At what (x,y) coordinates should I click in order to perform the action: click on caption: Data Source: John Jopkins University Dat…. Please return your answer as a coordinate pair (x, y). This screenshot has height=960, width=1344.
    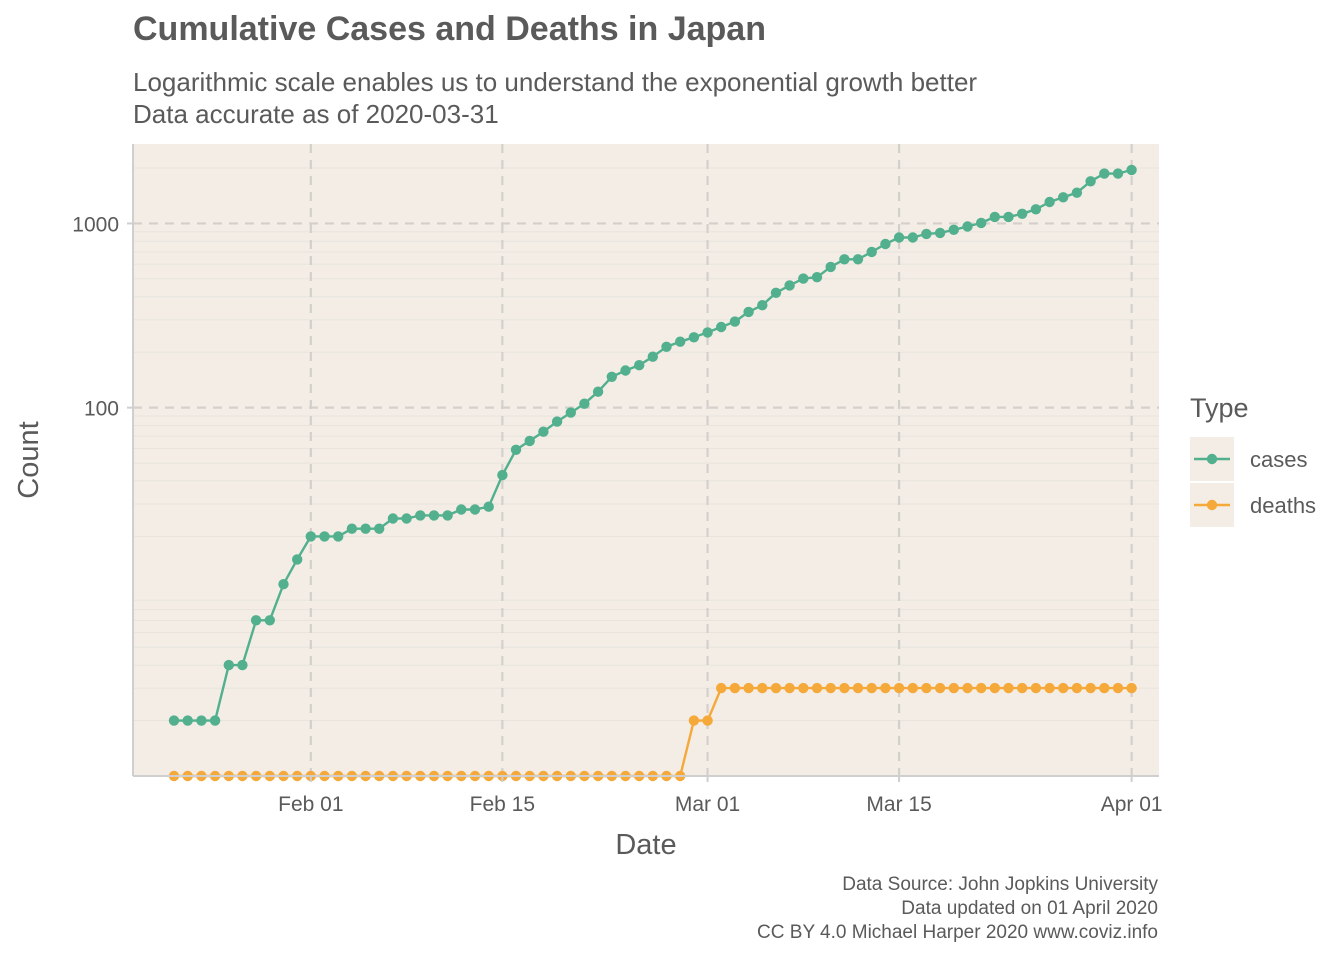
    Looking at the image, I should click on (957, 909).